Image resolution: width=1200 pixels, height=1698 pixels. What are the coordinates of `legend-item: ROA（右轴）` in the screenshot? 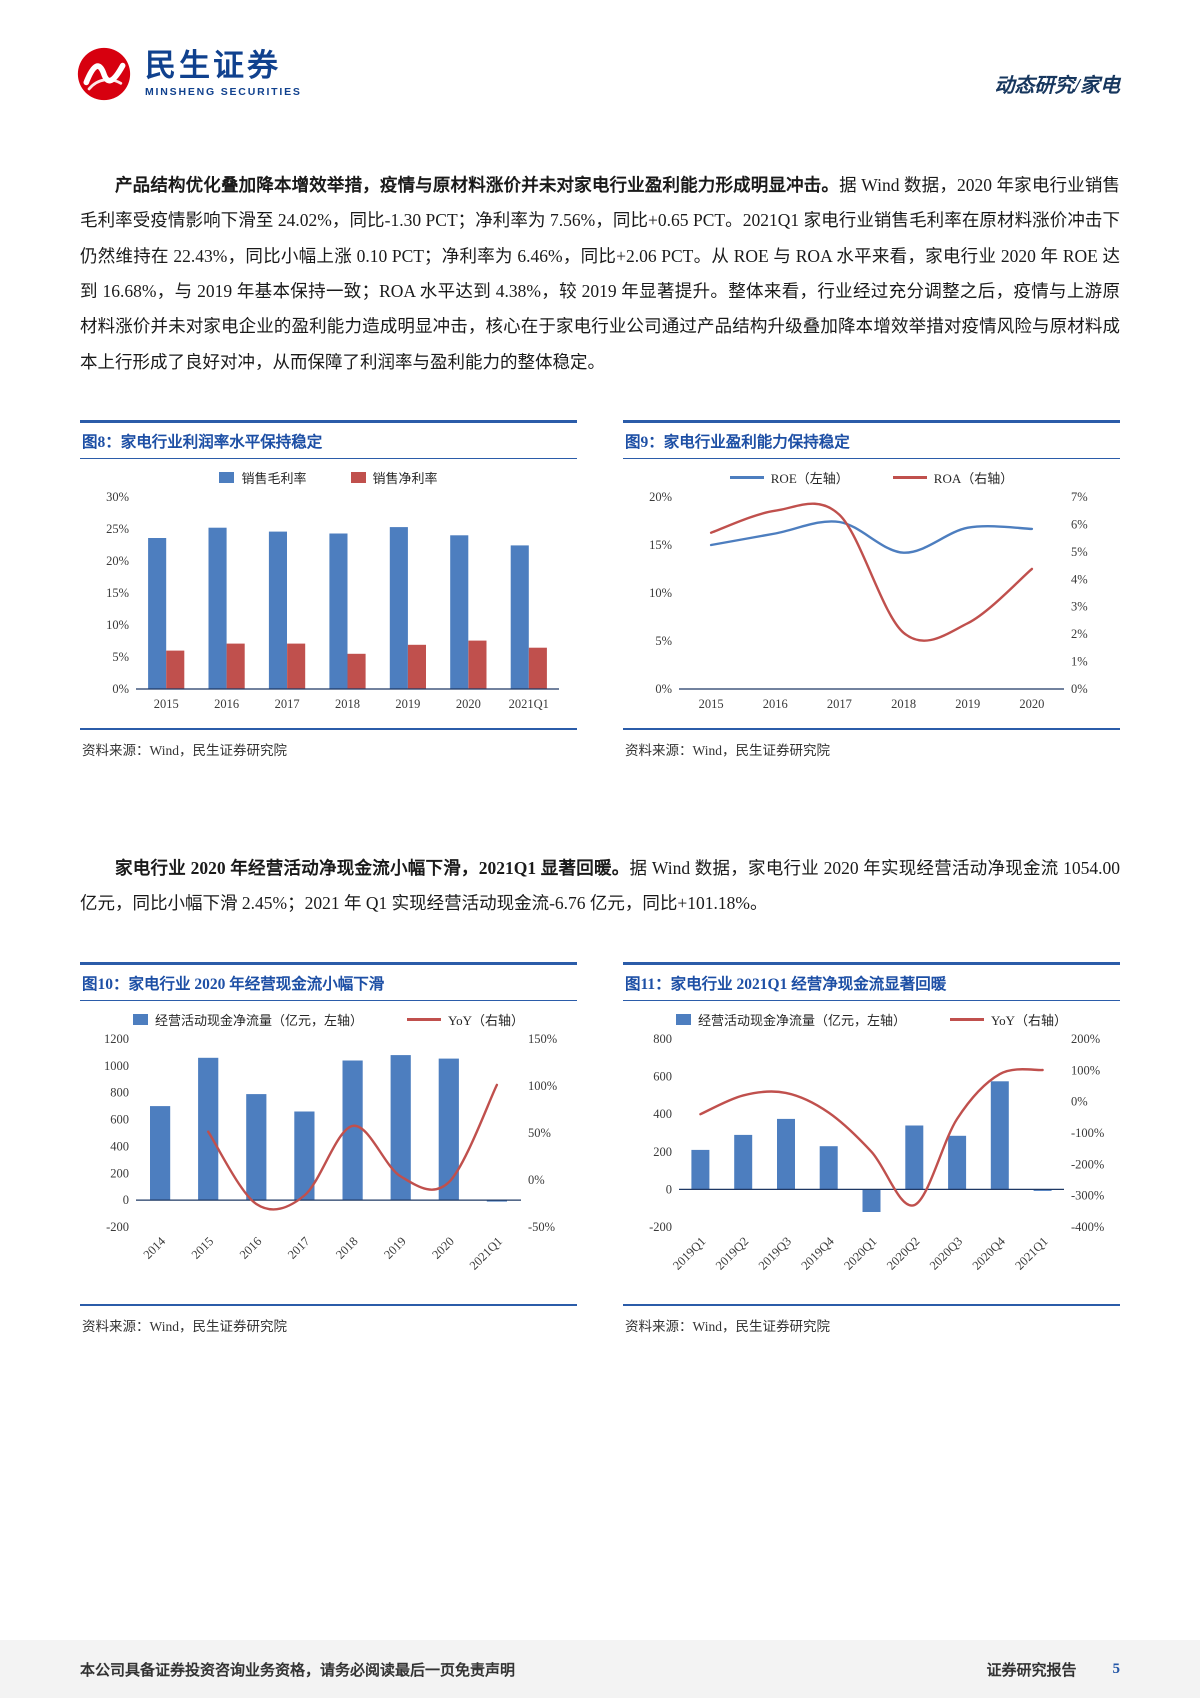 It's located at (953, 477).